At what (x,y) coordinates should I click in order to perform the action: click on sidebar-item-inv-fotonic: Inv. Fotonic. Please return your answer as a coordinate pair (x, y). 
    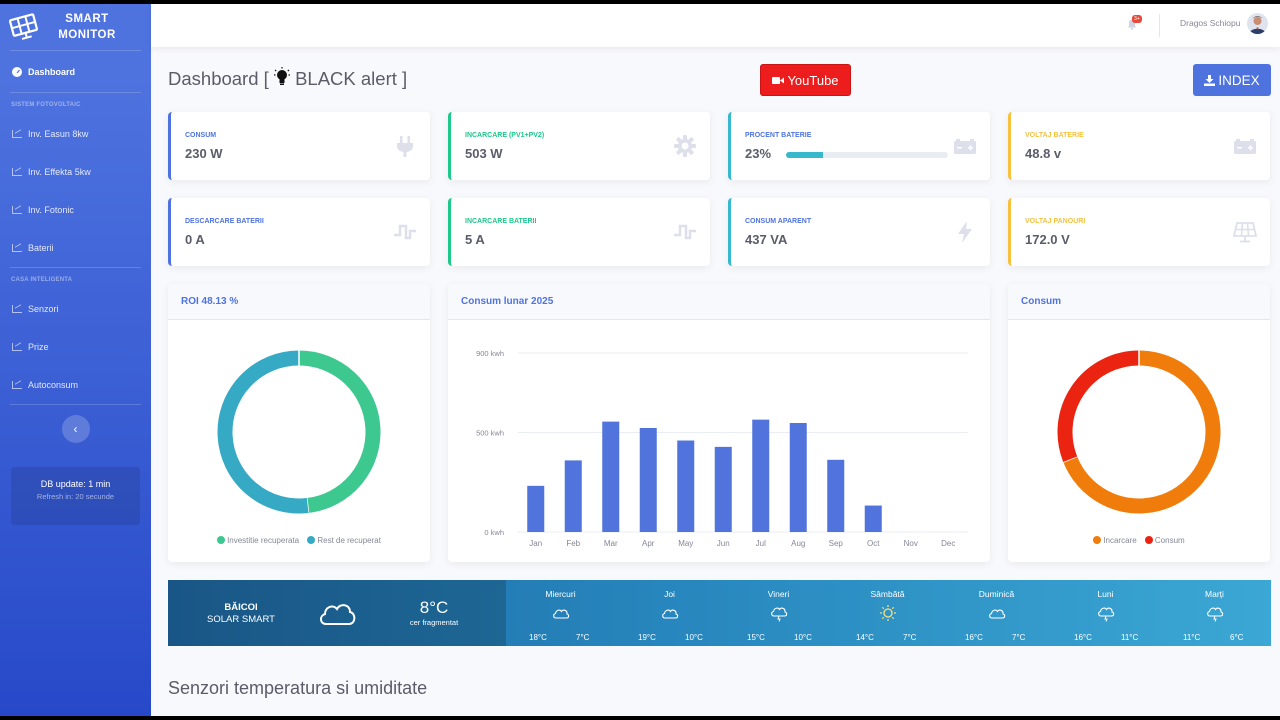
    Looking at the image, I should click on (75, 210).